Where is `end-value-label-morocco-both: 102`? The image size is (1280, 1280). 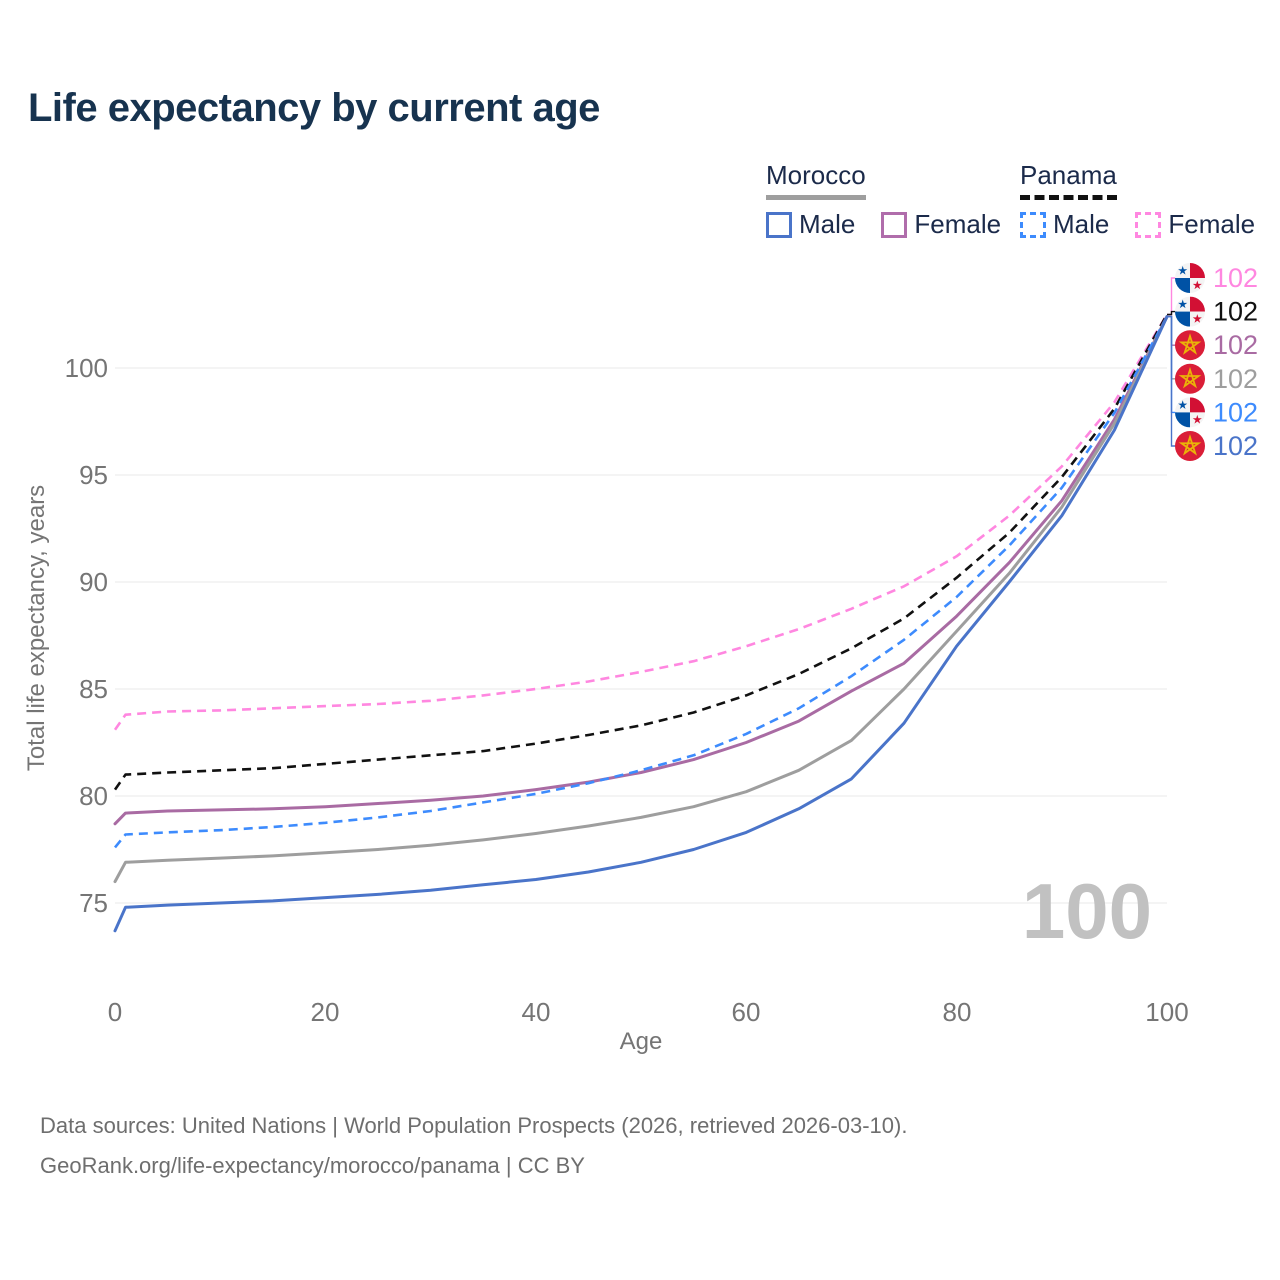 end-value-label-morocco-both: 102 is located at coordinates (1235, 379).